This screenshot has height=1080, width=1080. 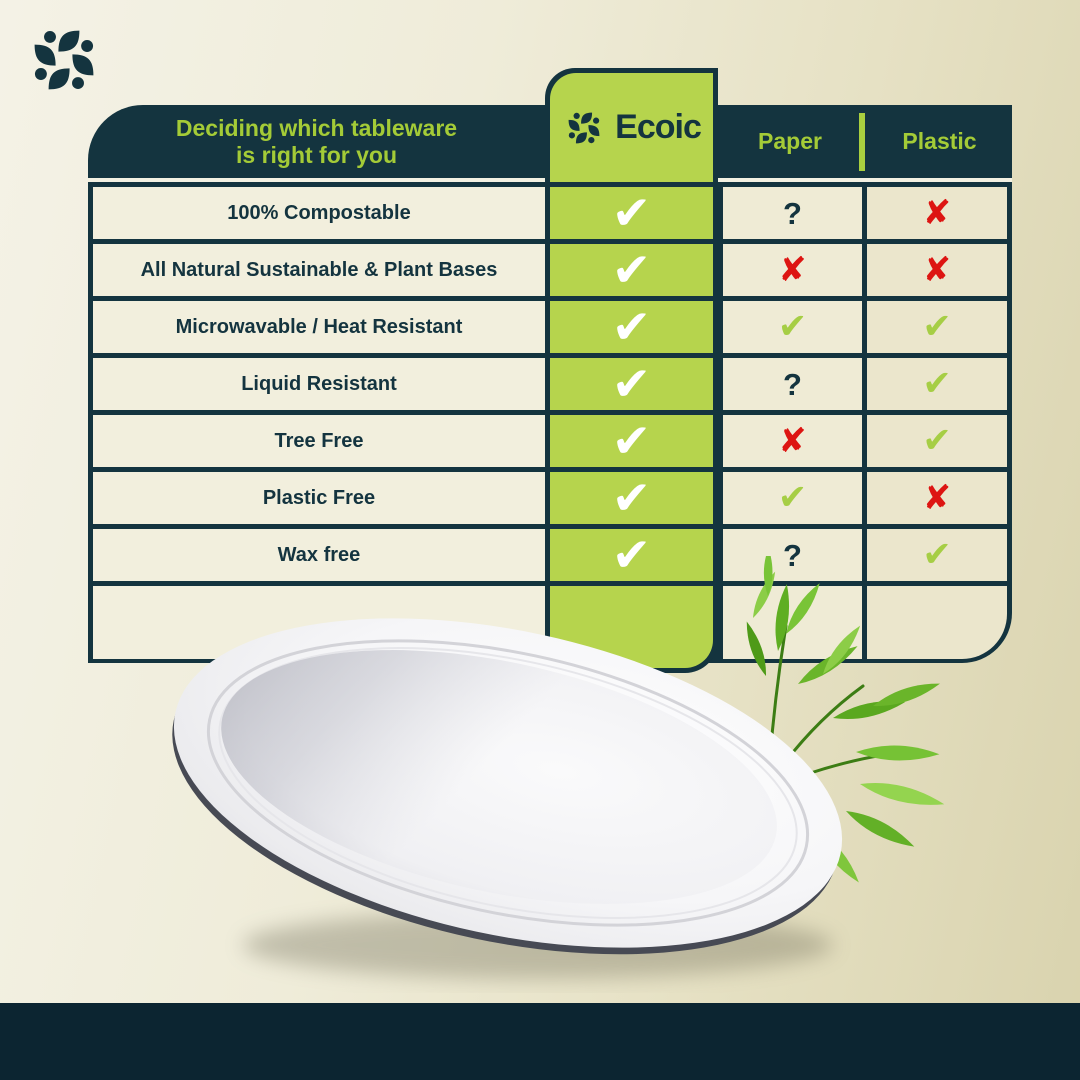 What do you see at coordinates (319, 555) in the screenshot?
I see `feature-label-cell: Wax free` at bounding box center [319, 555].